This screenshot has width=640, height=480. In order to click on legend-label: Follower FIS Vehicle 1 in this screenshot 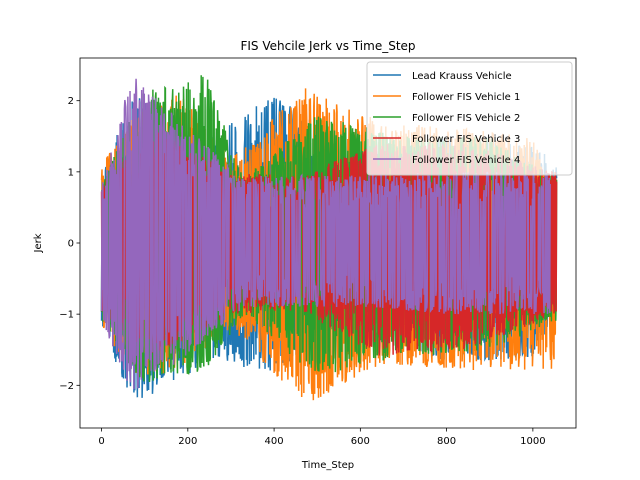, I will do `click(466, 97)`.